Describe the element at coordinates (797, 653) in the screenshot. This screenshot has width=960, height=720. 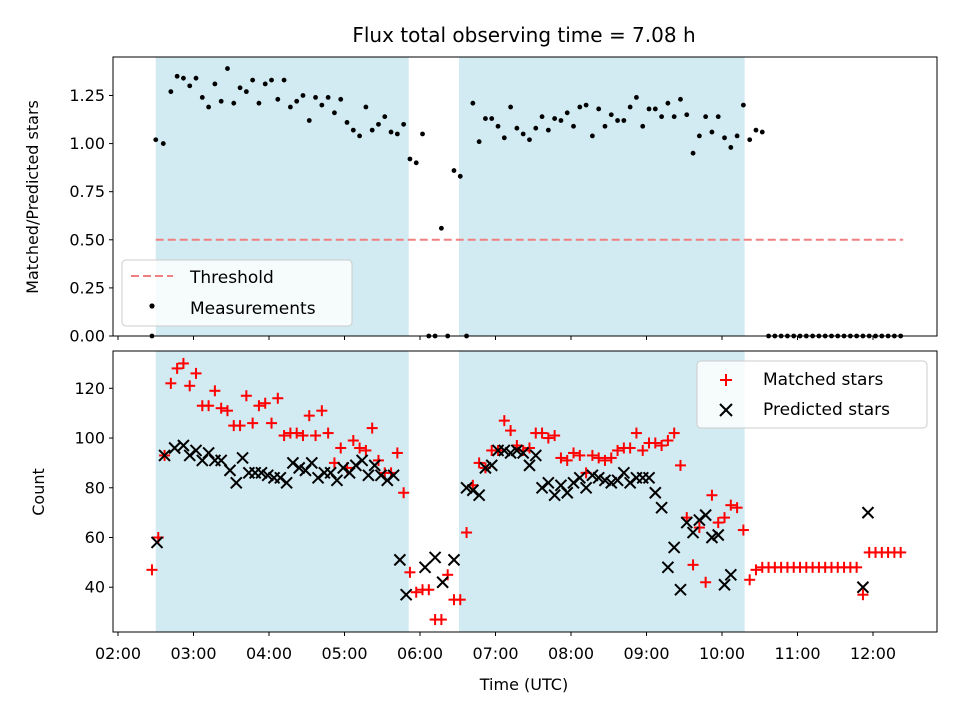
I see `x-tick-label: 11:00` at that location.